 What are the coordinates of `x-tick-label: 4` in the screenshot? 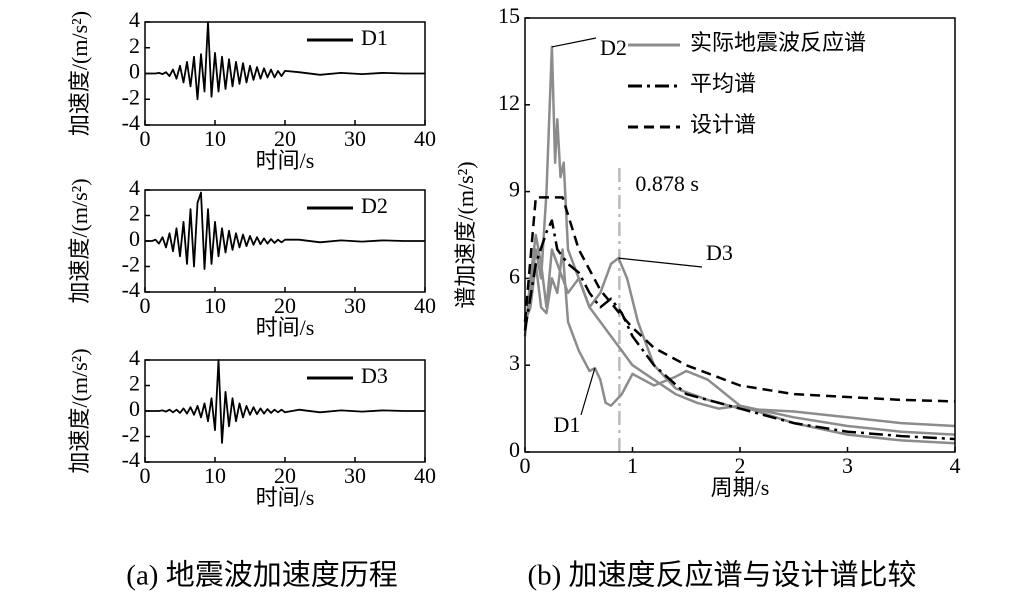 It's located at (955, 465).